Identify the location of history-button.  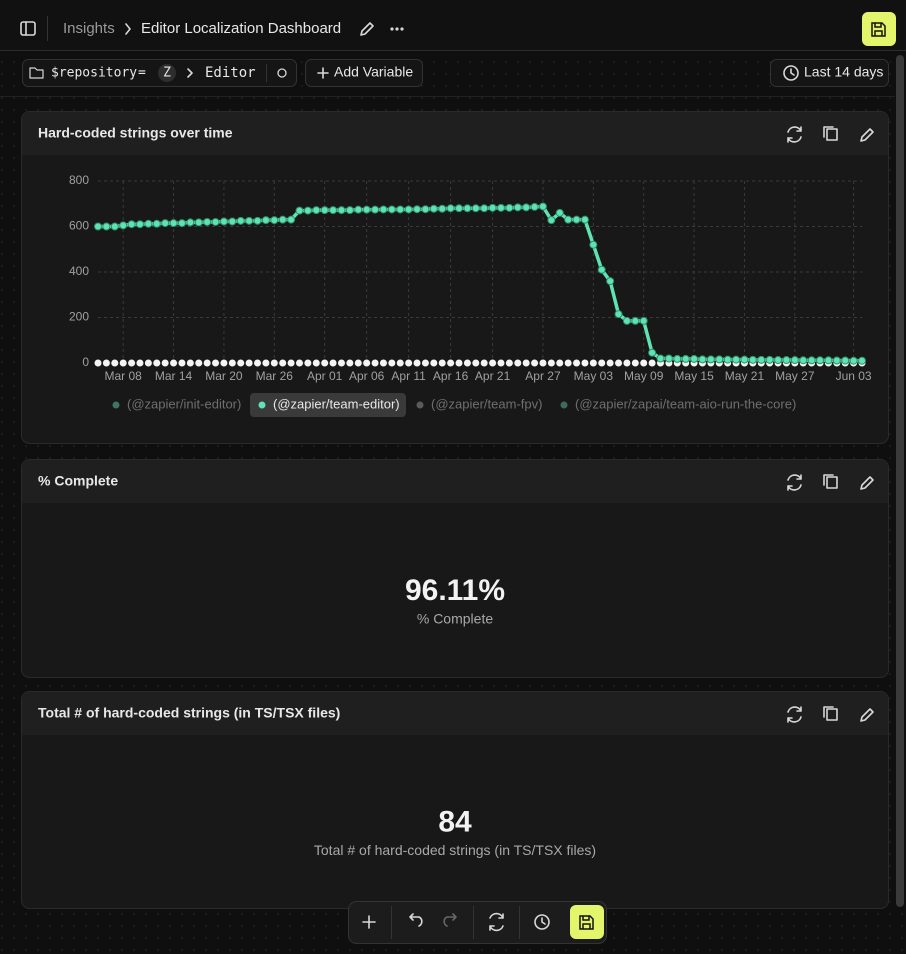
(542, 922).